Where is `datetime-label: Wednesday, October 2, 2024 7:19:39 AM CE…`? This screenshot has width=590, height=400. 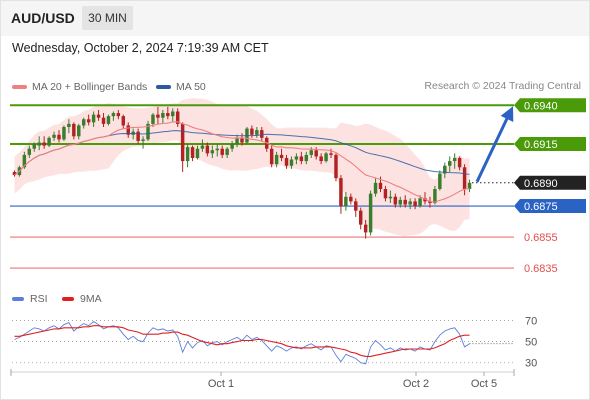
datetime-label: Wednesday, October 2, 2024 7:19:39 AM CE… is located at coordinates (140, 48).